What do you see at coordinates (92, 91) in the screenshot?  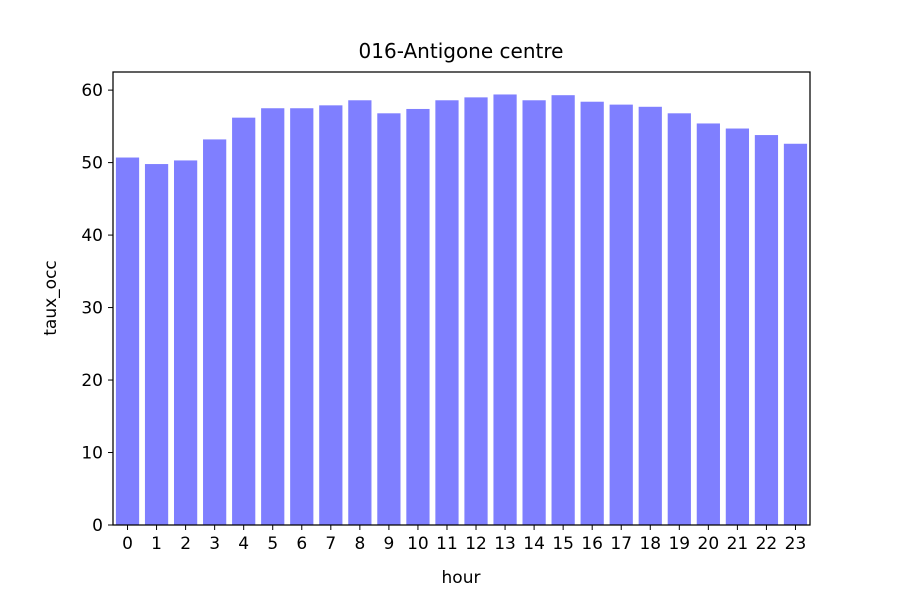 I see `y-tick-label: 60` at bounding box center [92, 91].